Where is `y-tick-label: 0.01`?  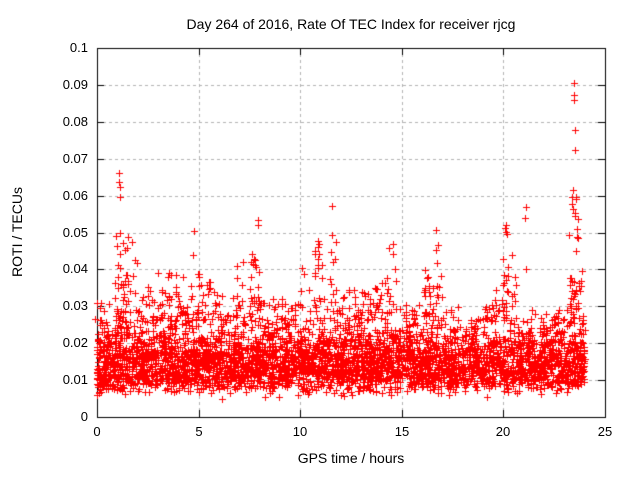 y-tick-label: 0.01 is located at coordinates (75, 379).